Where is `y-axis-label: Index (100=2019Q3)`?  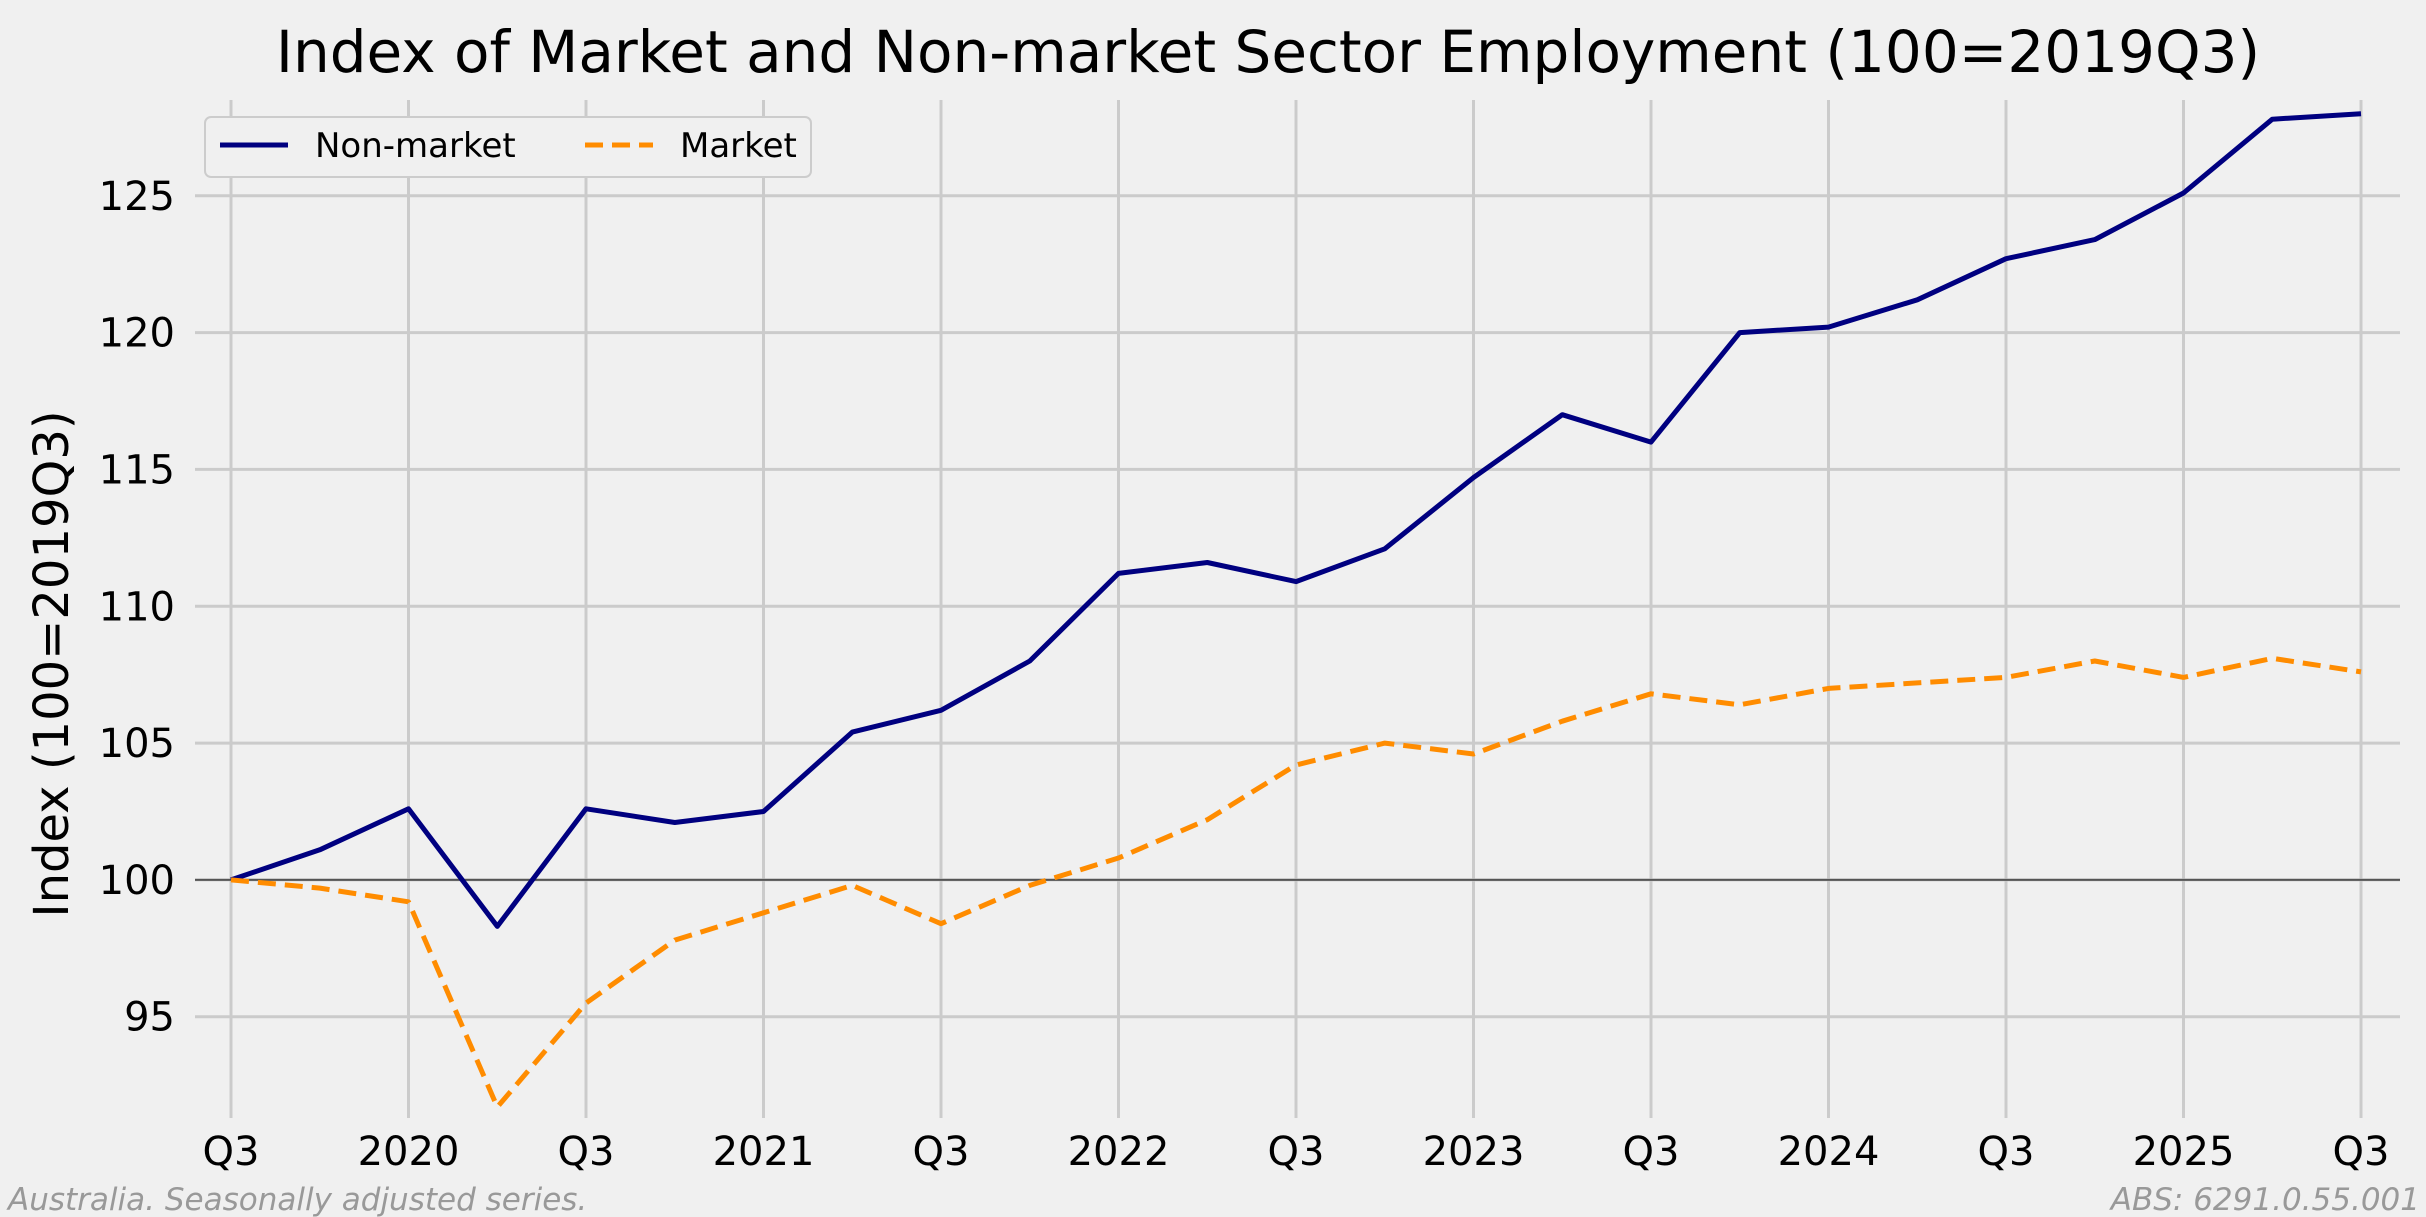 y-axis-label: Index (100=2019Q3) is located at coordinates (52, 663).